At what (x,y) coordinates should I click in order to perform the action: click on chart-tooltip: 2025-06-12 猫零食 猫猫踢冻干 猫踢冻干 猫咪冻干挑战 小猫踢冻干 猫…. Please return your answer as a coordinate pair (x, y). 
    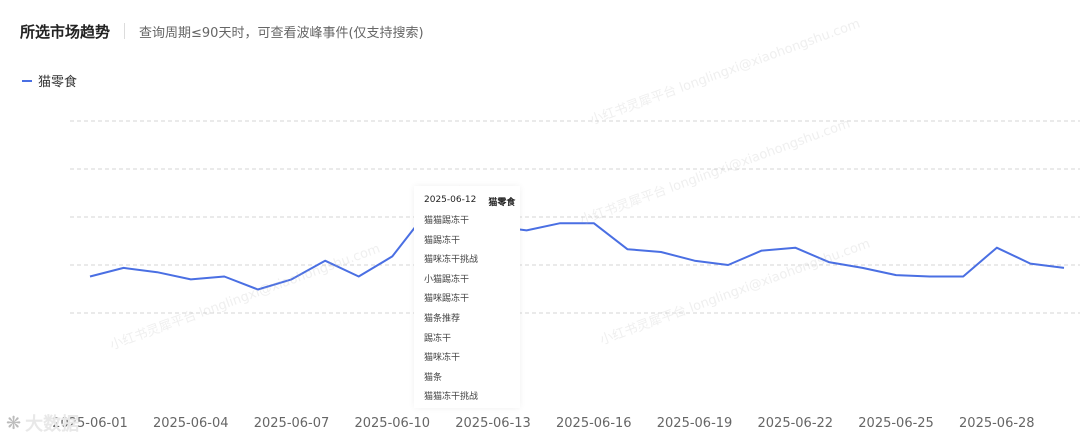
    Looking at the image, I should click on (467, 297).